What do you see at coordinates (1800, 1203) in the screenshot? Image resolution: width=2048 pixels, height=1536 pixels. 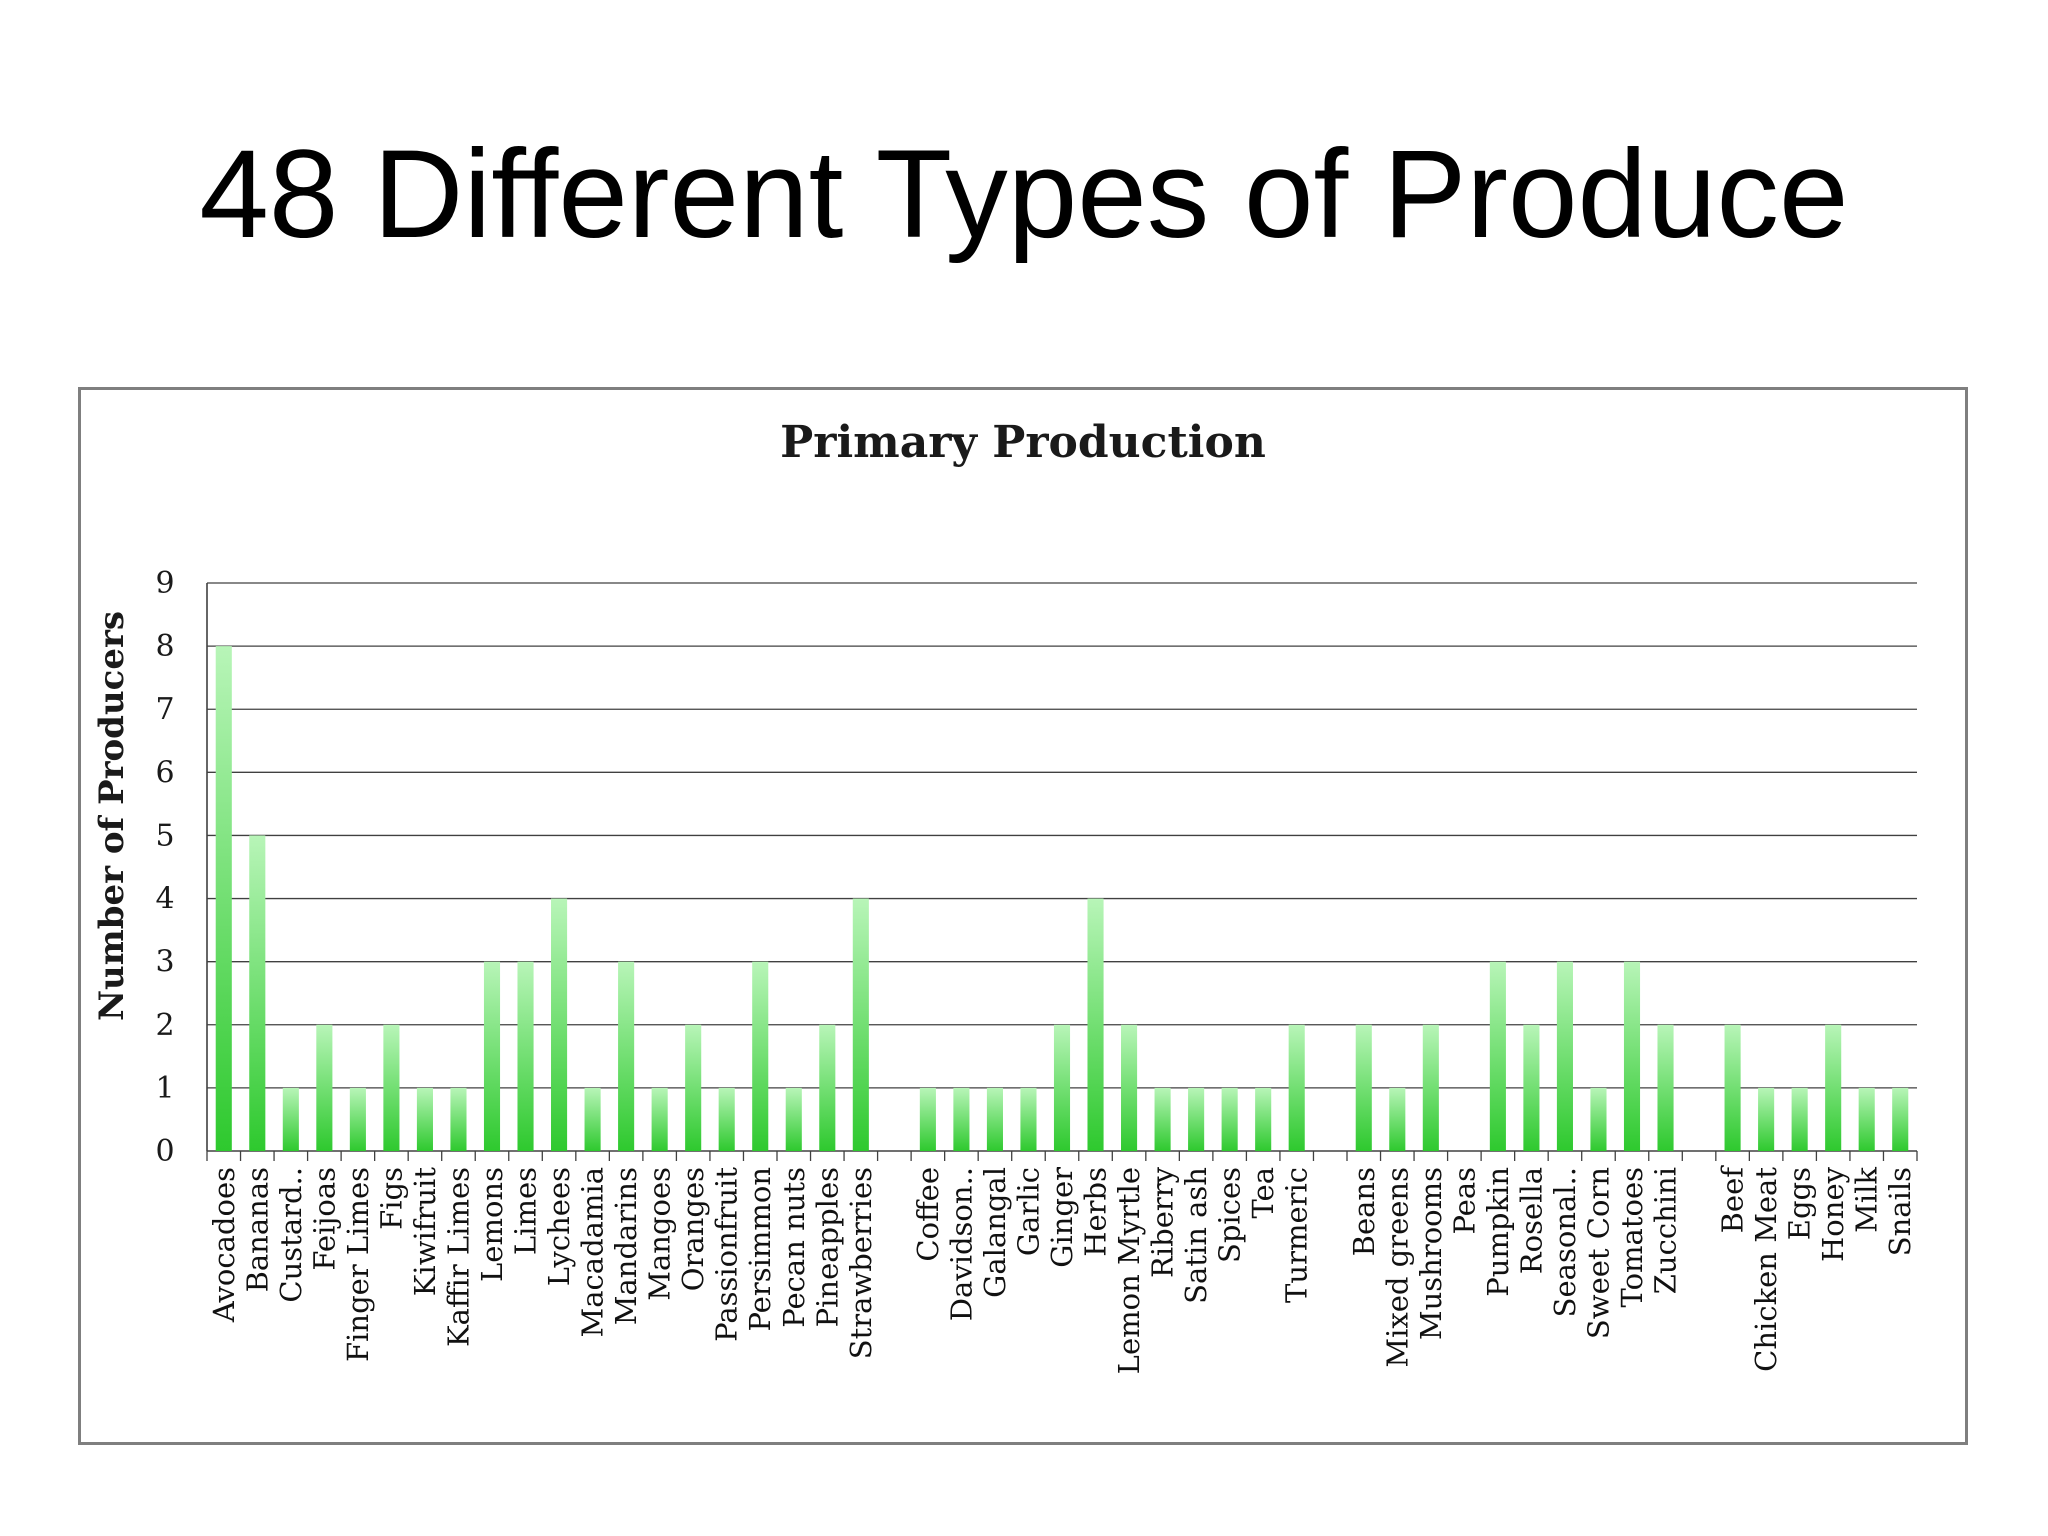 I see `category-label: Eggs` at bounding box center [1800, 1203].